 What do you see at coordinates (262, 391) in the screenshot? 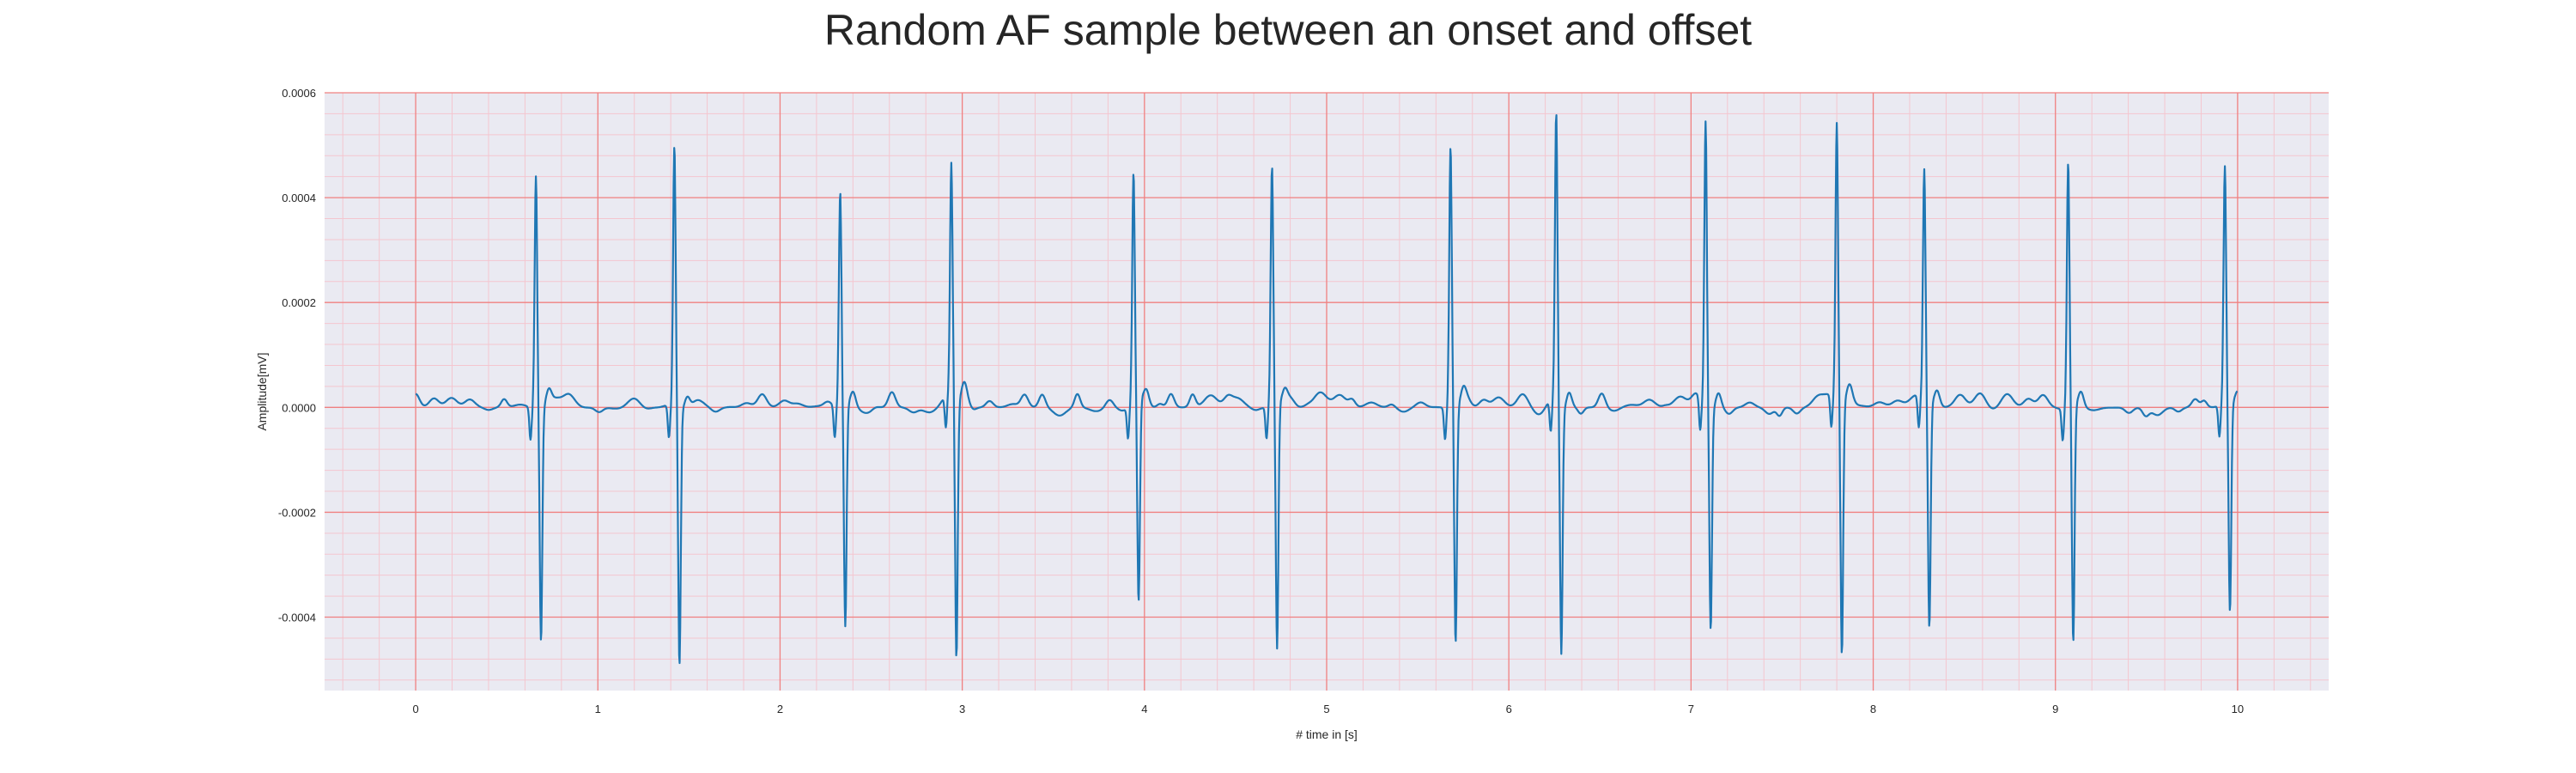
I see `y-axis-label: Amplitude[mV]` at bounding box center [262, 391].